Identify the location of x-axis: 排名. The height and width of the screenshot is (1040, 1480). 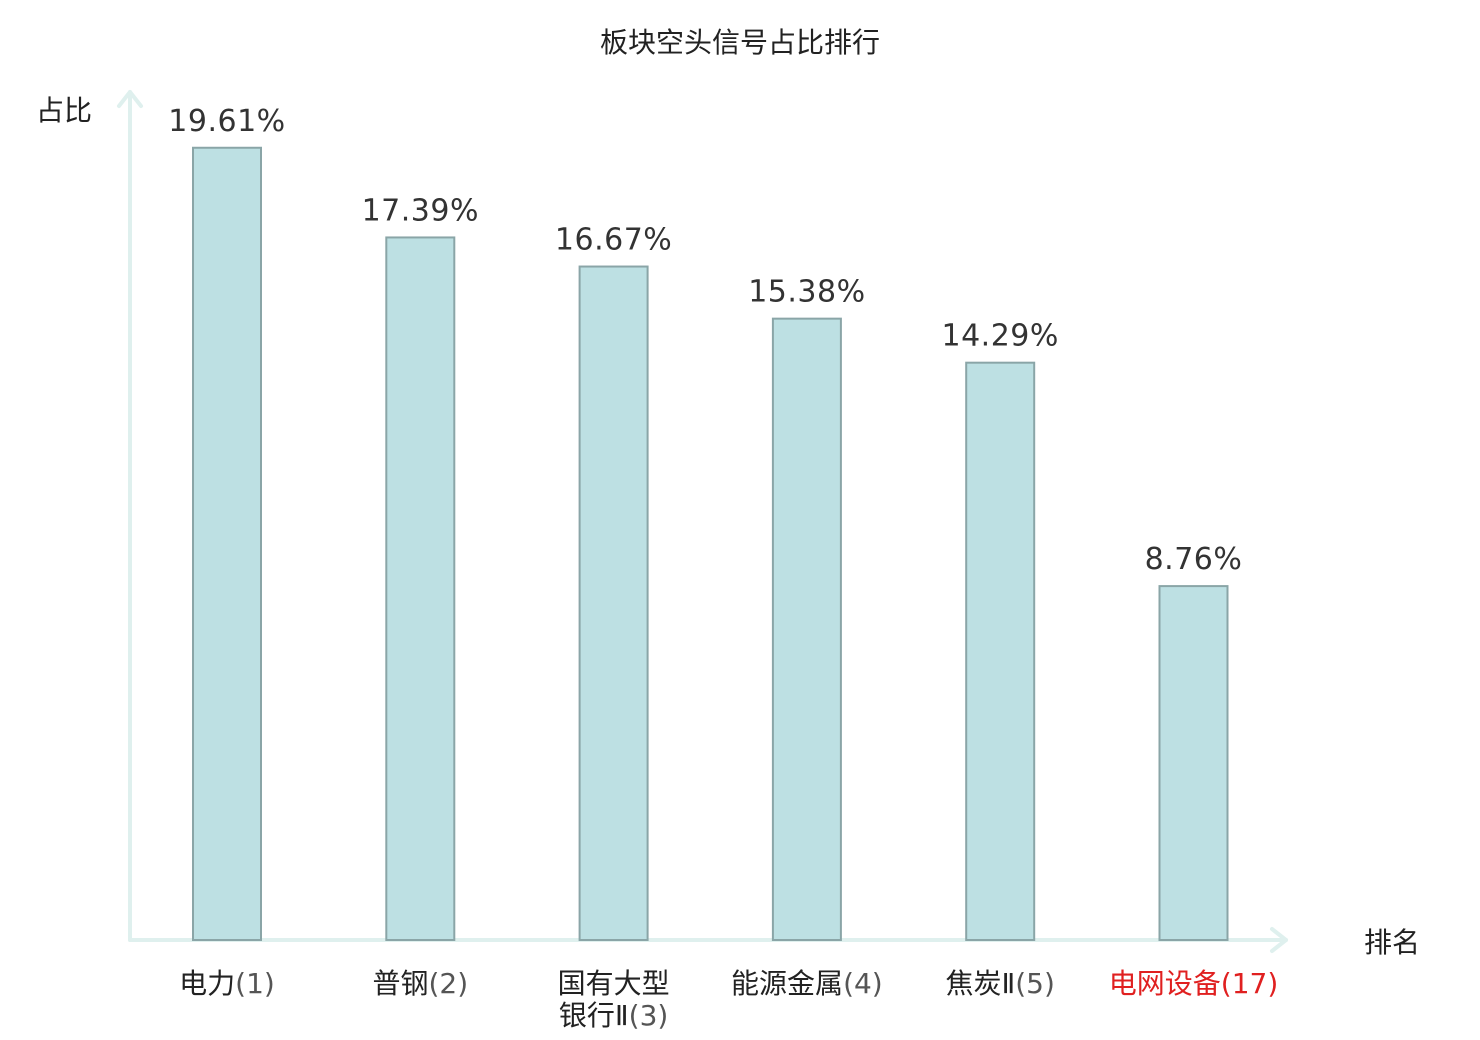
(774, 942).